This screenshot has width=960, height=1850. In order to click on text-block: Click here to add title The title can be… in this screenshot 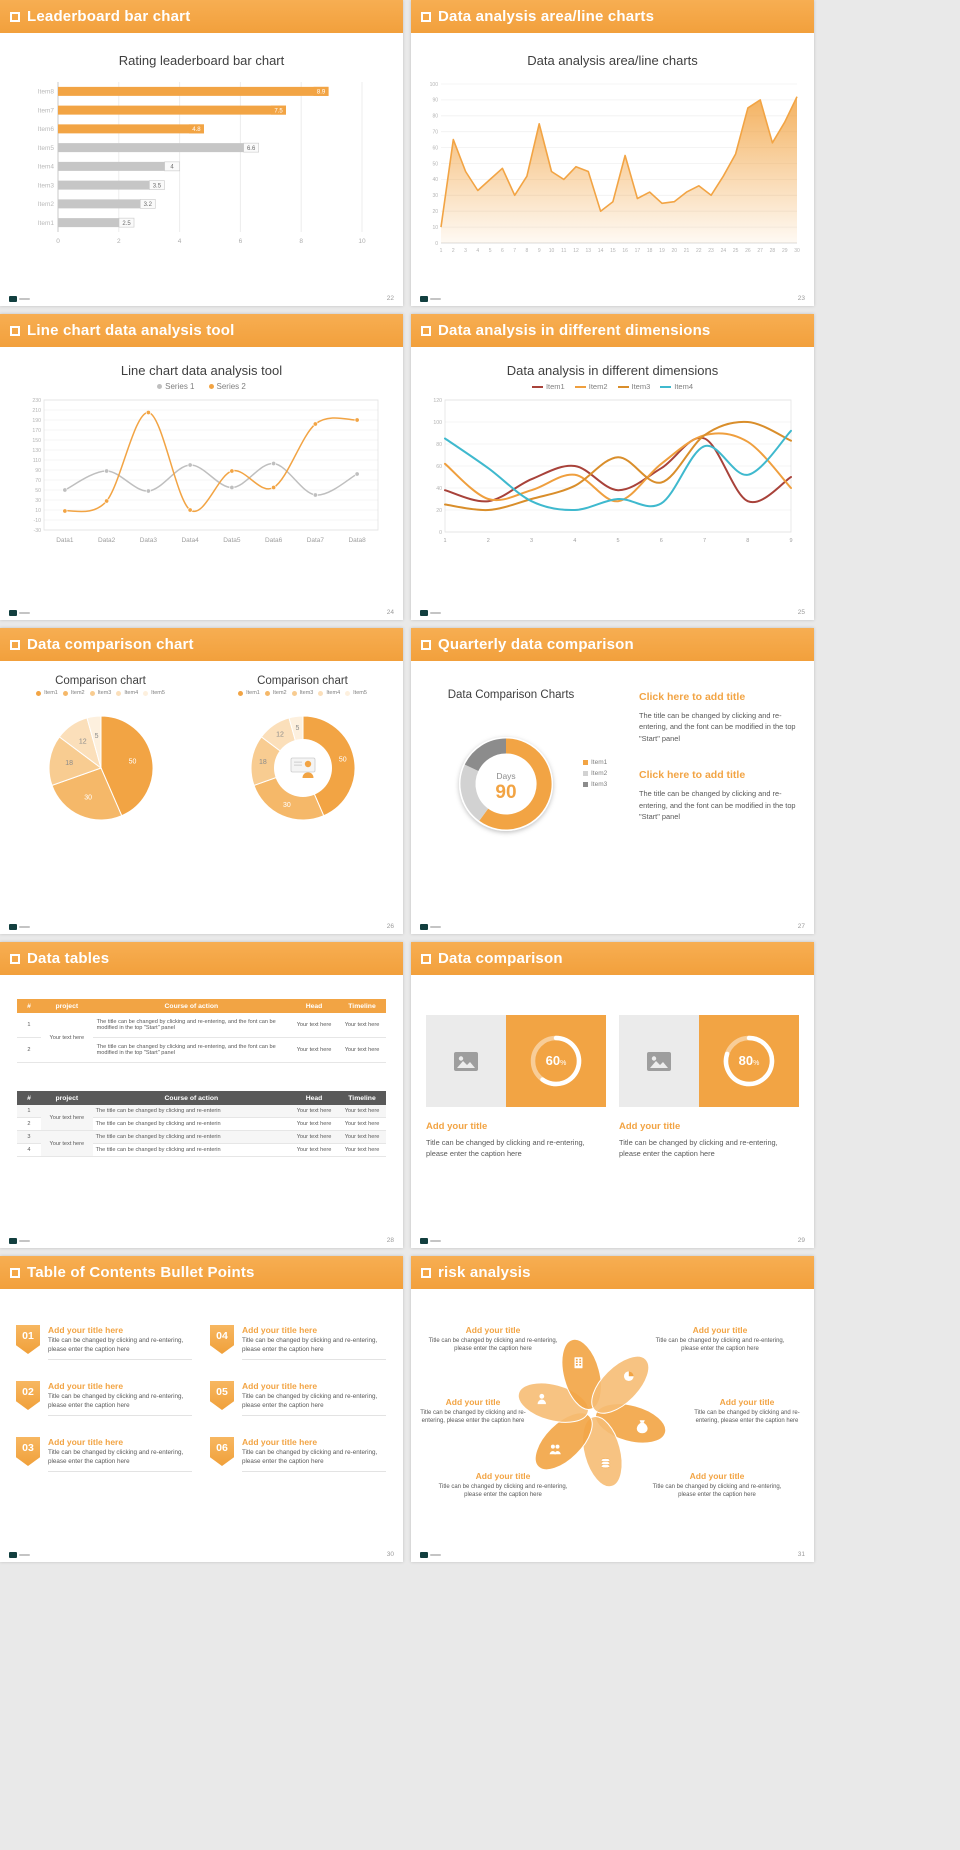, I will do `click(720, 795)`.